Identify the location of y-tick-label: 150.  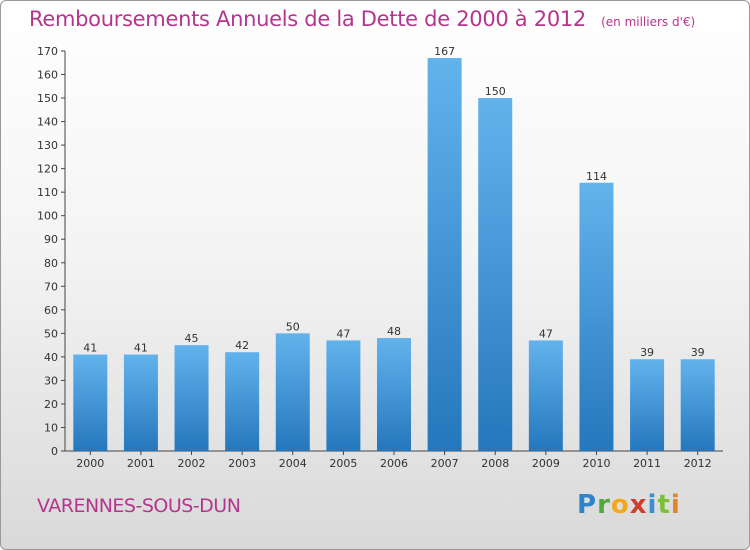
(47, 98).